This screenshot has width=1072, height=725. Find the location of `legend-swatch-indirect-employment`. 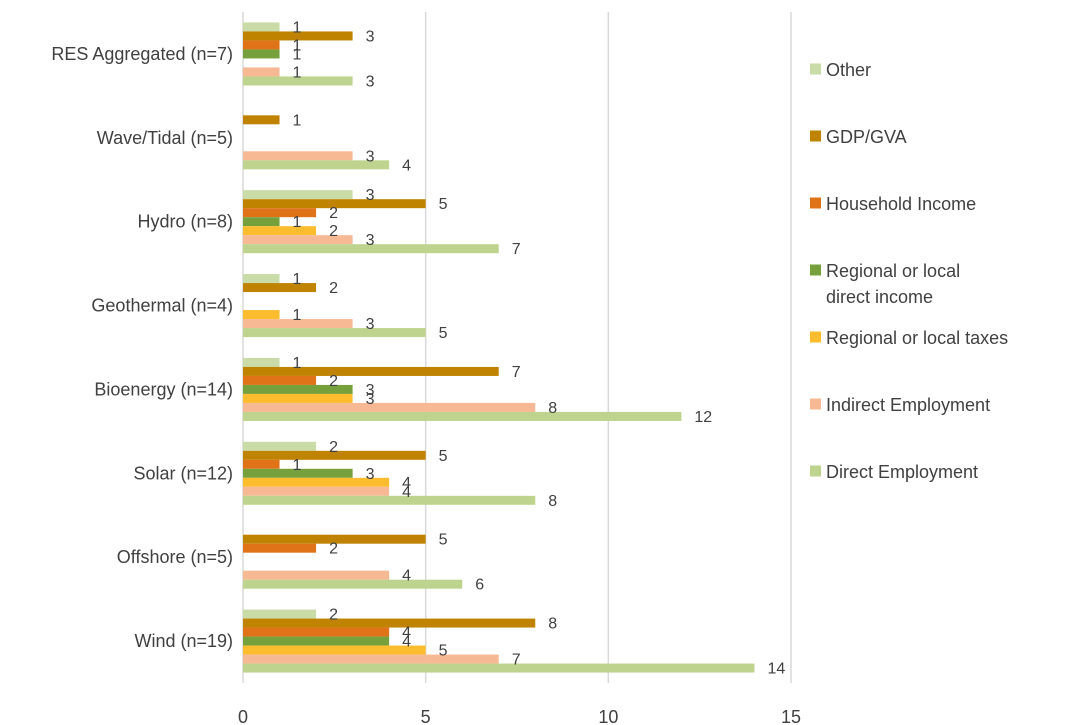

legend-swatch-indirect-employment is located at coordinates (815, 404).